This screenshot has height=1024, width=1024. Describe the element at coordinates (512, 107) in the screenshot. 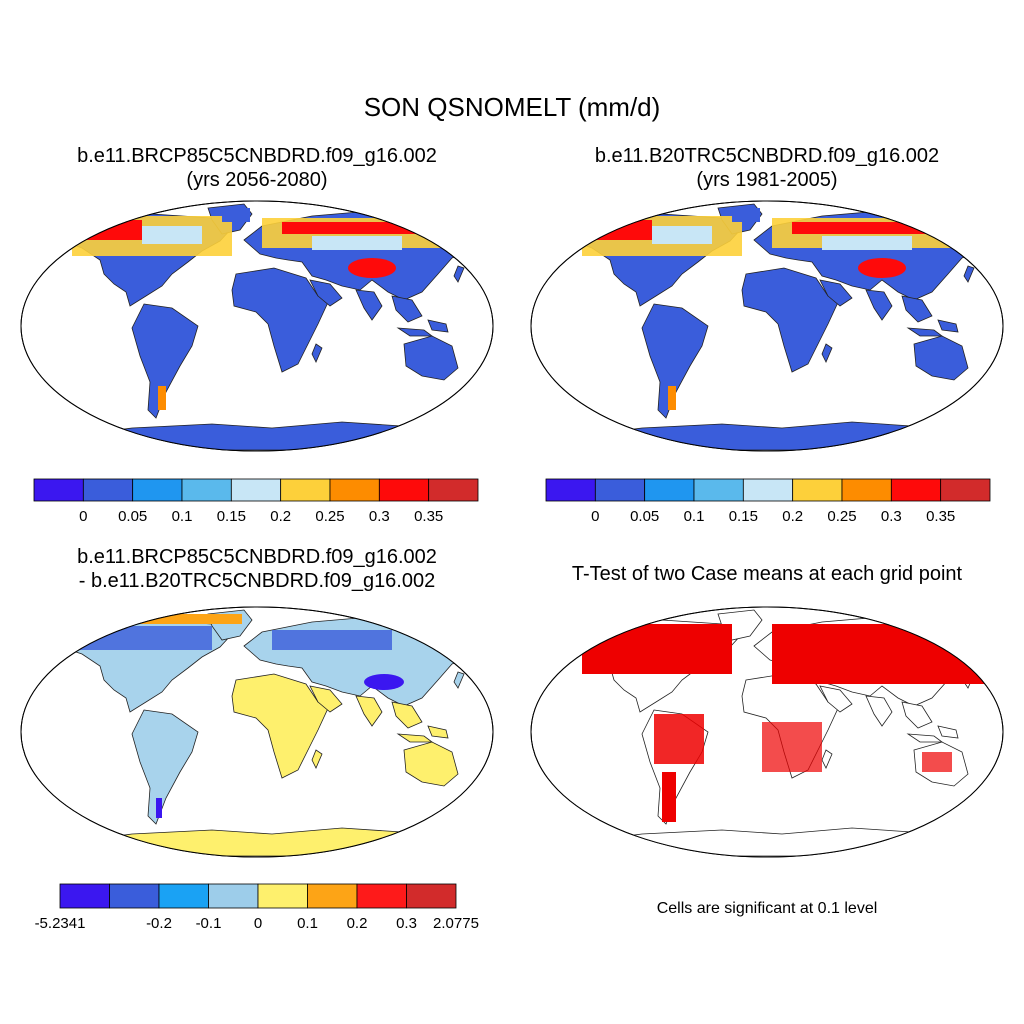

I see `figure-title: SON QSNOMELT (mm/d)` at that location.